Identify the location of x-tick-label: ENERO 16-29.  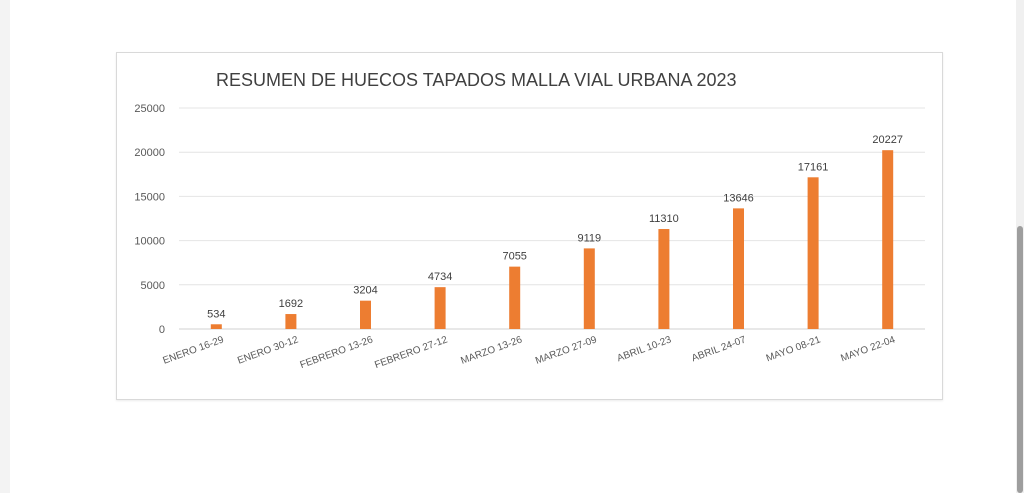
(193, 350).